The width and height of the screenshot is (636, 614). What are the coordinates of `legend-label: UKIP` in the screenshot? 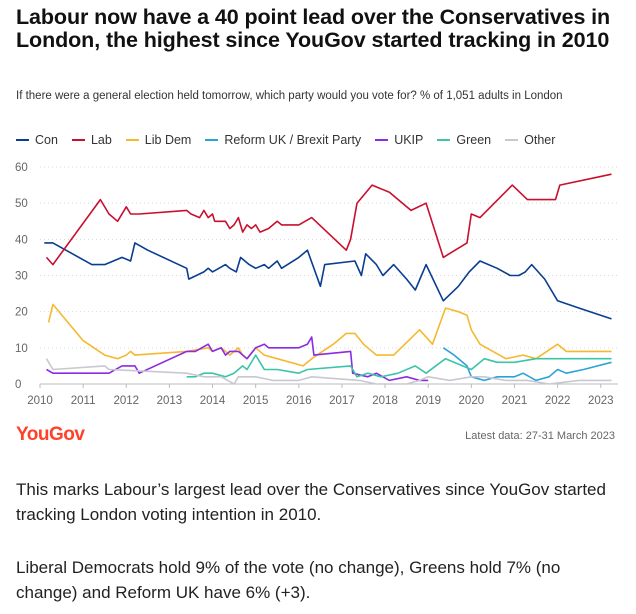 It's located at (409, 140).